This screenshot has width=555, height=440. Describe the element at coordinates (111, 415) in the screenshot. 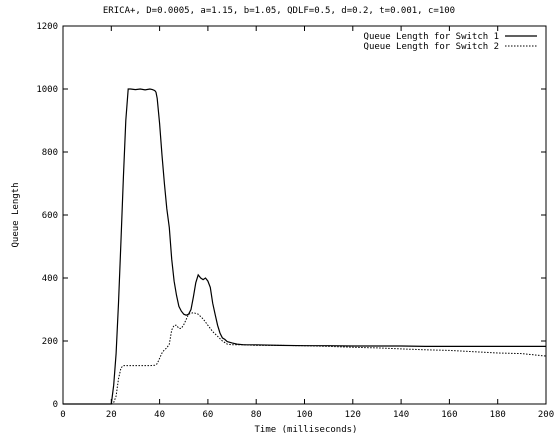

I see `x-tick-label: 20` at that location.